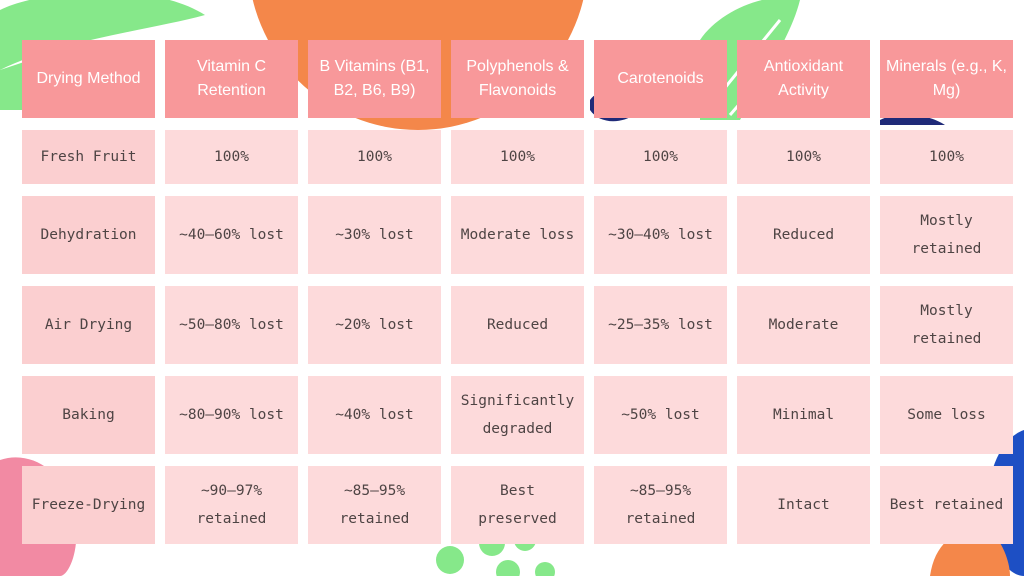 This screenshot has width=1024, height=576. Describe the element at coordinates (803, 79) in the screenshot. I see `header-antioxidant: Antioxidant Activity` at that location.